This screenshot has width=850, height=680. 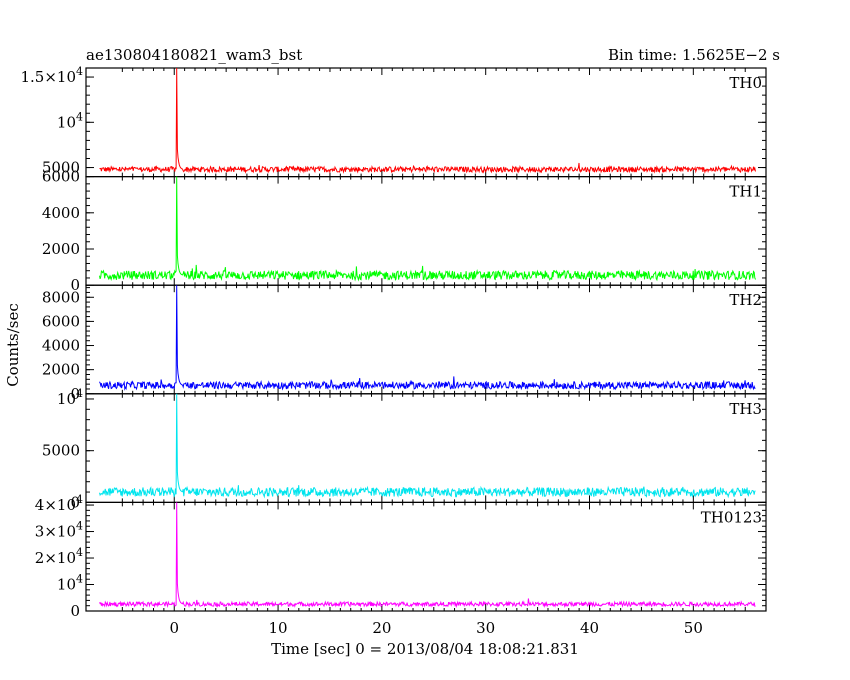 I want to click on y-tick-label: 8000, so click(x=61, y=297).